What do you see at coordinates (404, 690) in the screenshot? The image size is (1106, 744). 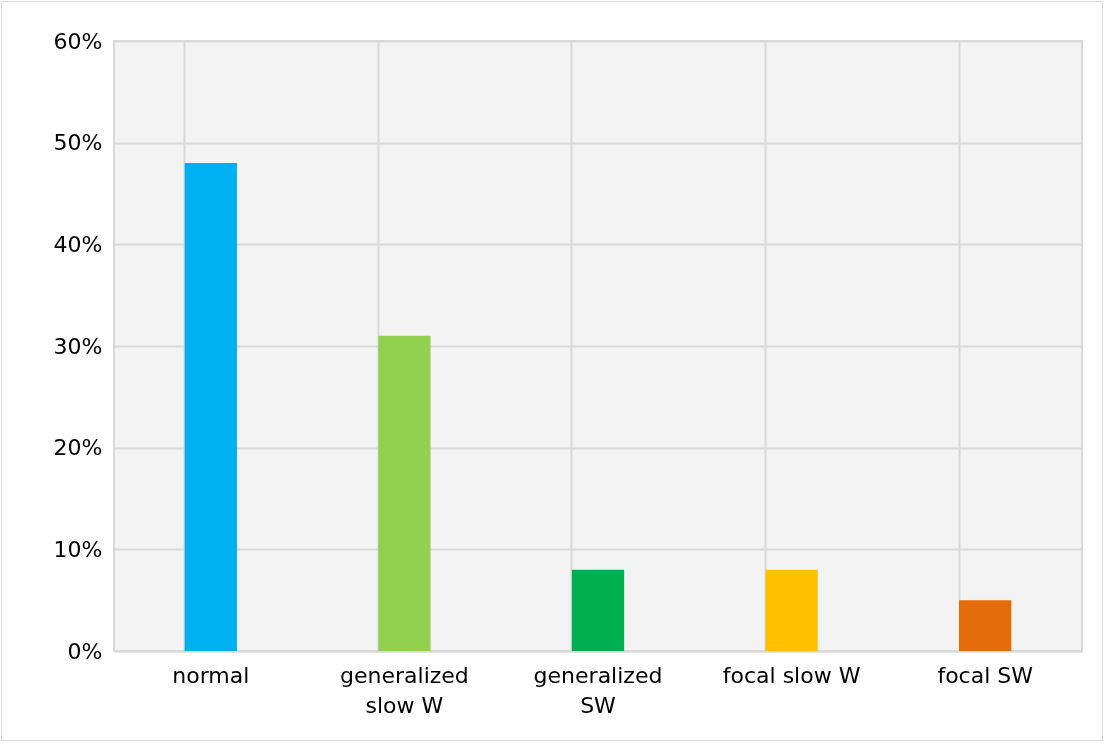 I see `x-tick-label: generalized slow W` at bounding box center [404, 690].